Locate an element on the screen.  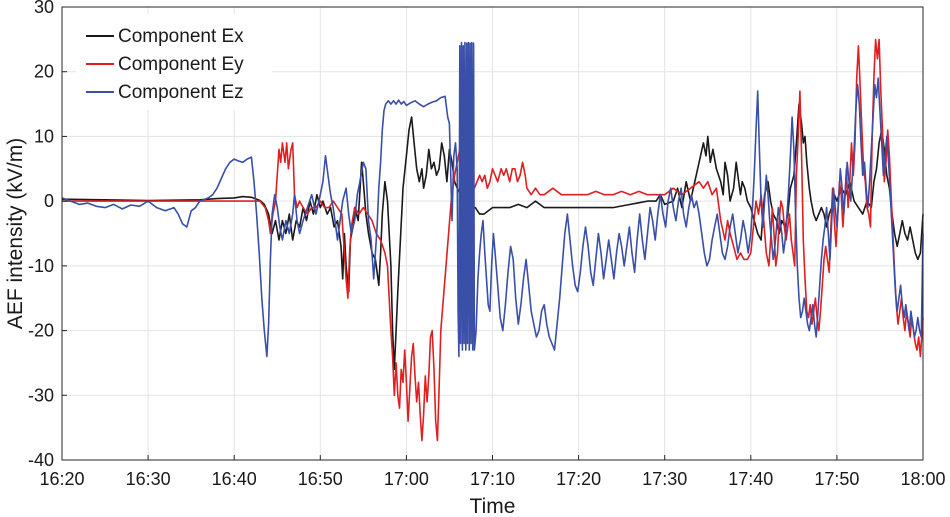
x-tick-label: 16:40 is located at coordinates (234, 479).